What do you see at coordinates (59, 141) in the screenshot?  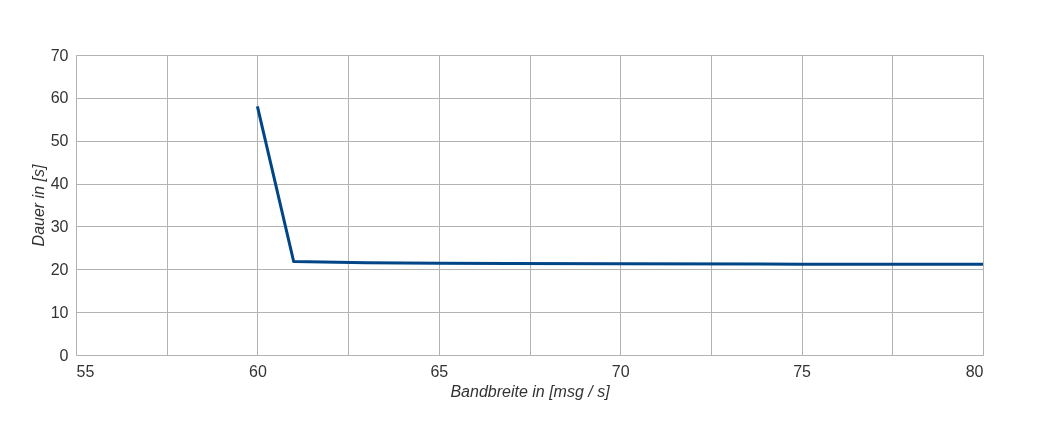 I see `y-tick-label: 50` at bounding box center [59, 141].